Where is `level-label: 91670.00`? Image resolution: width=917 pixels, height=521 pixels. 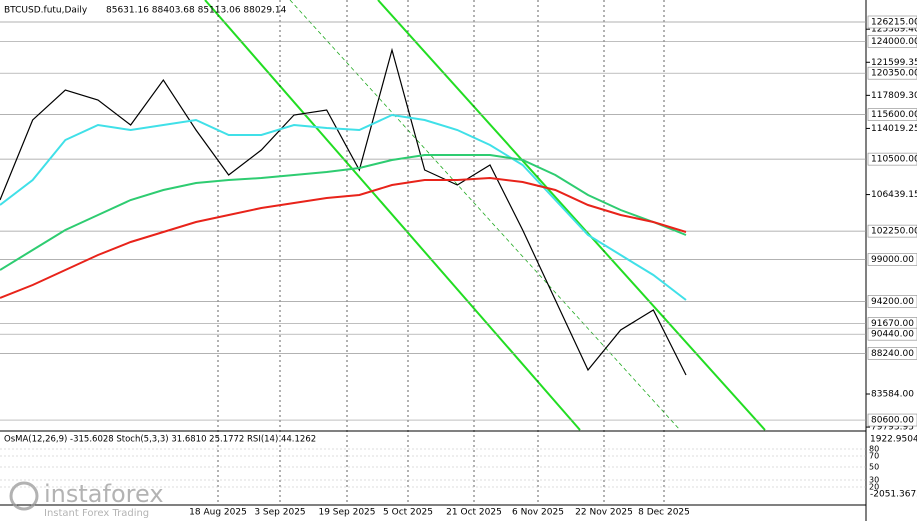
level-label: 91670.00 is located at coordinates (892, 324).